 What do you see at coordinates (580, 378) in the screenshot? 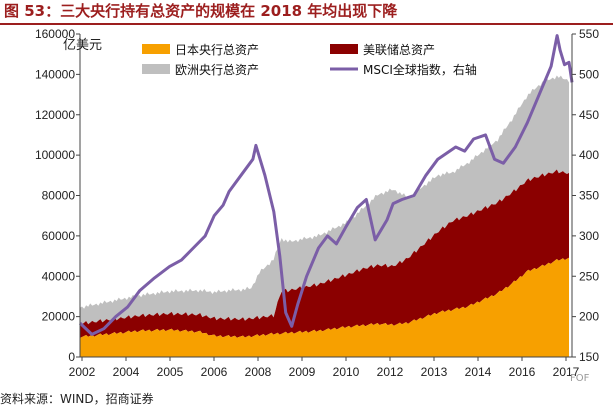
I see `watermark-text: FOF` at bounding box center [580, 378].